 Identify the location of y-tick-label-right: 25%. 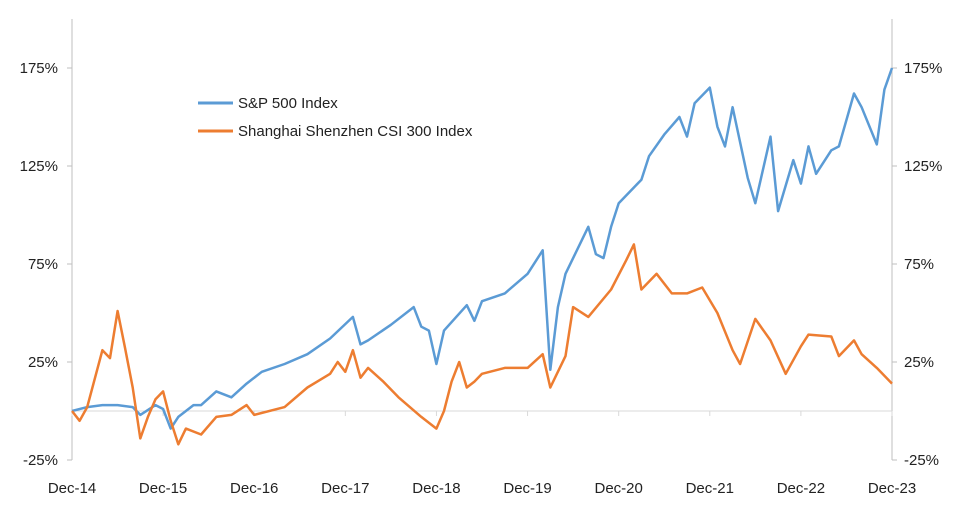
(919, 362).